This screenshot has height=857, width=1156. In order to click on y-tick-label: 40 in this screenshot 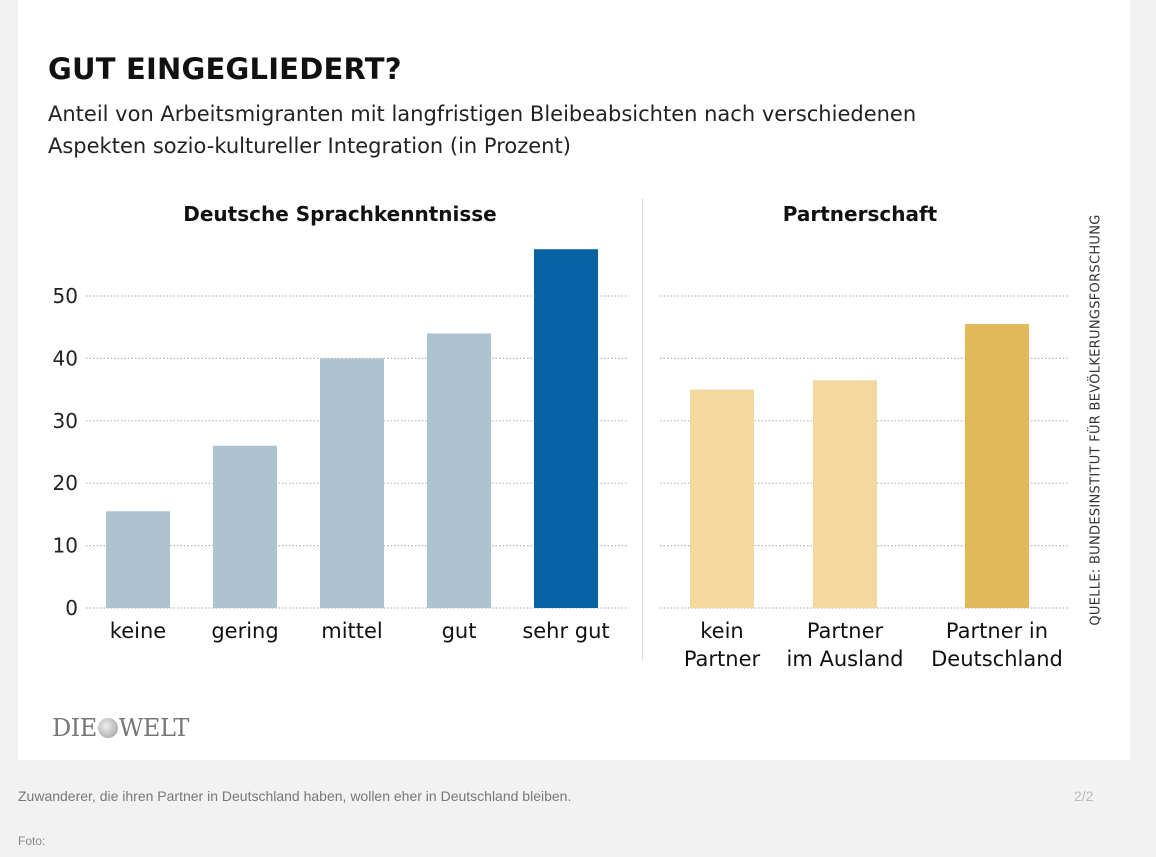, I will do `click(65, 358)`.